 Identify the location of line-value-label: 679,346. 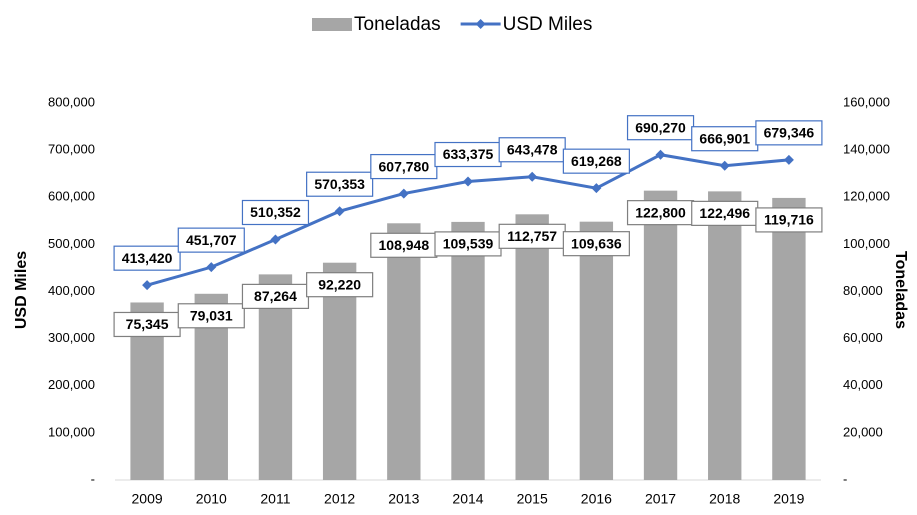
(789, 133).